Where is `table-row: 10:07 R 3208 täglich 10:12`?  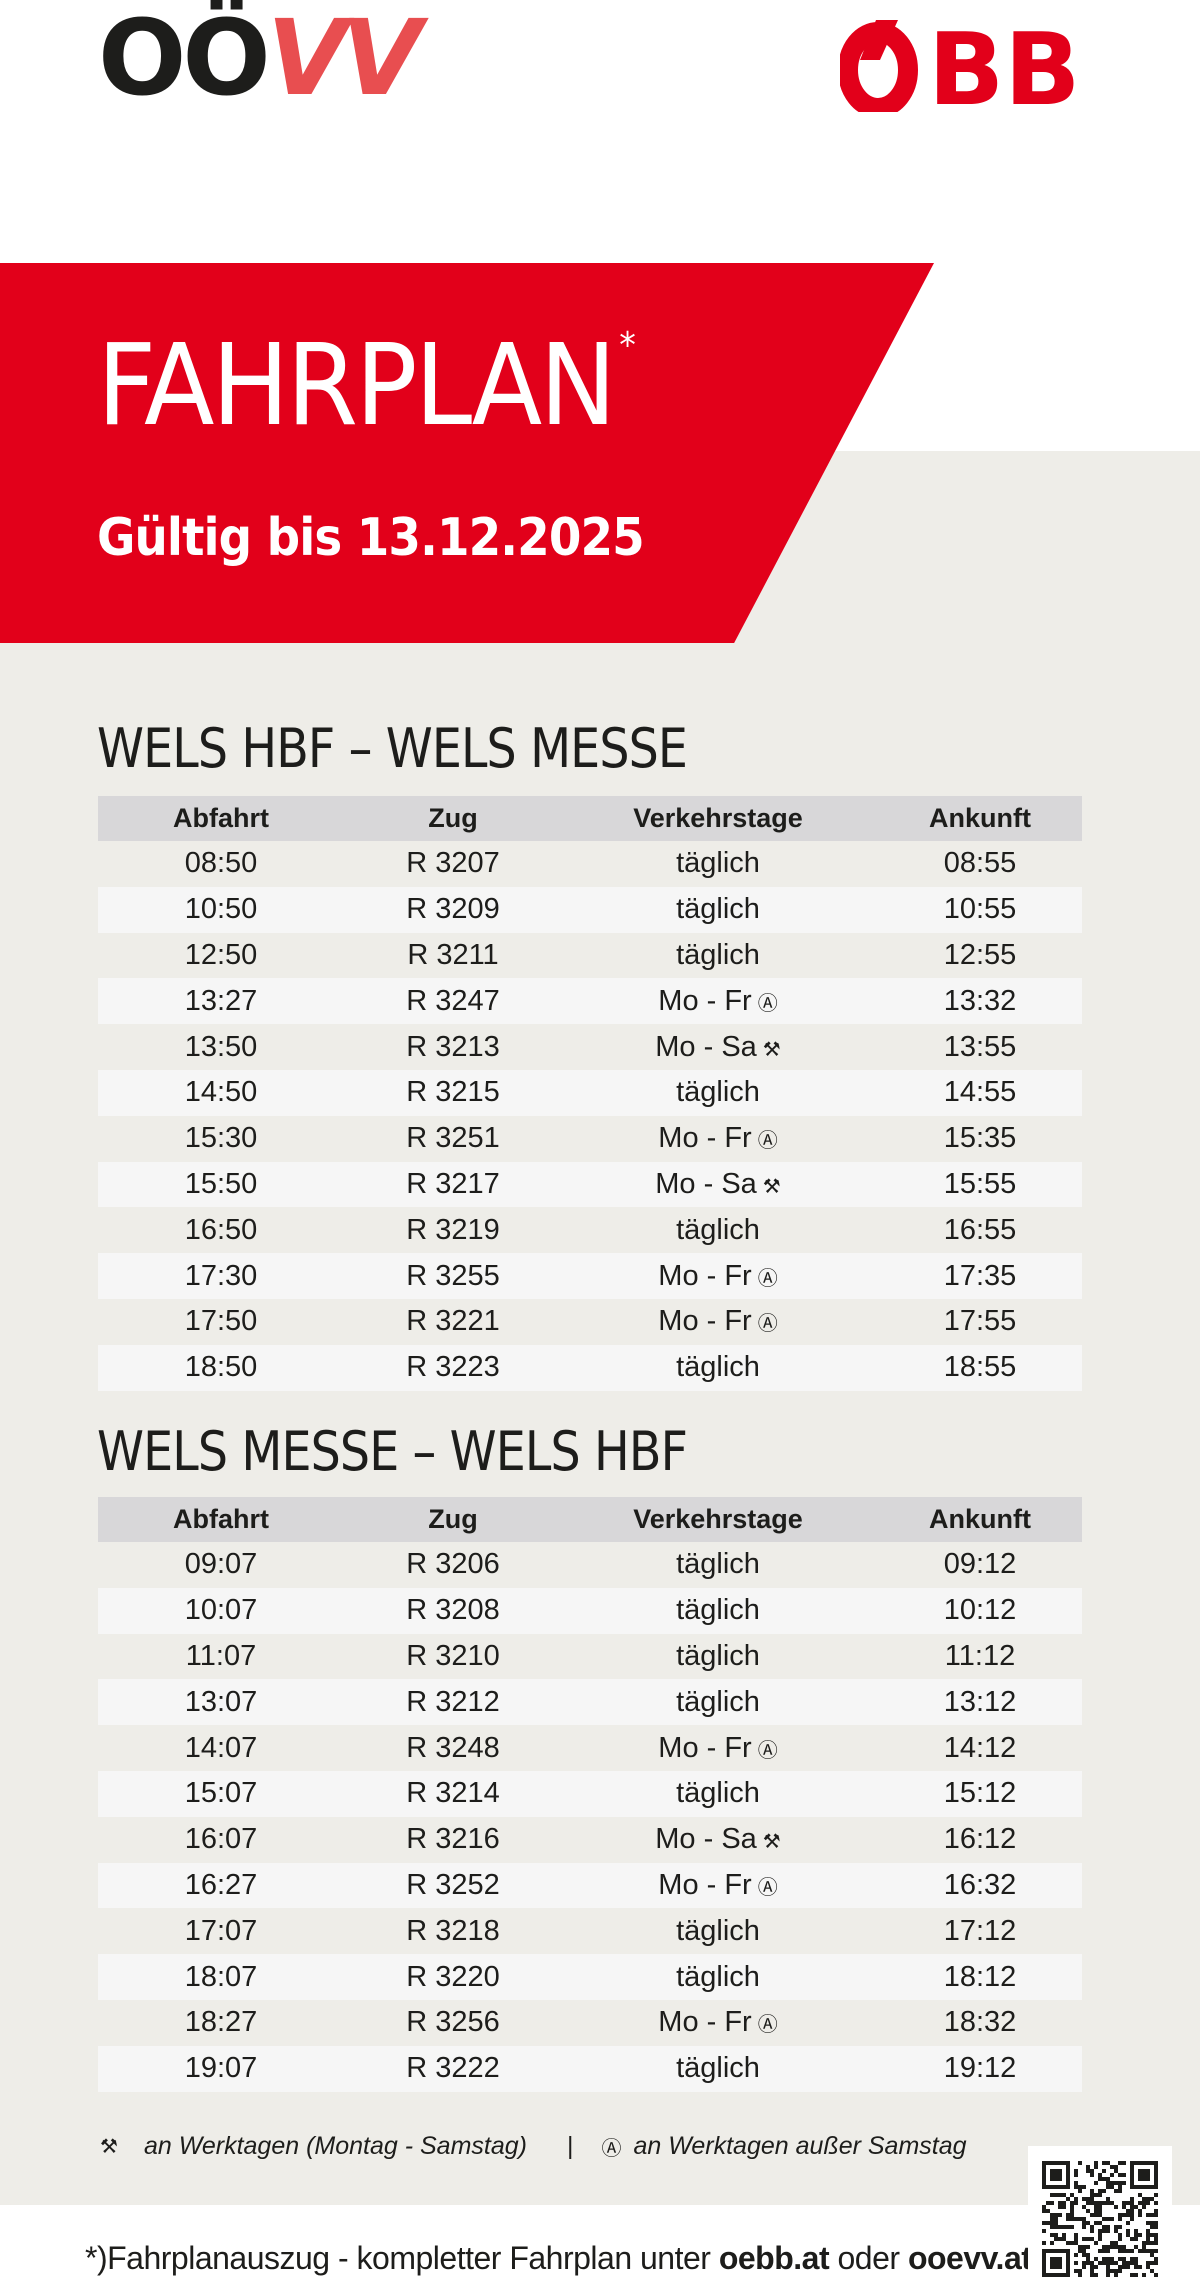
table-row: 10:07 R 3208 täglich 10:12 is located at coordinates (590, 1610).